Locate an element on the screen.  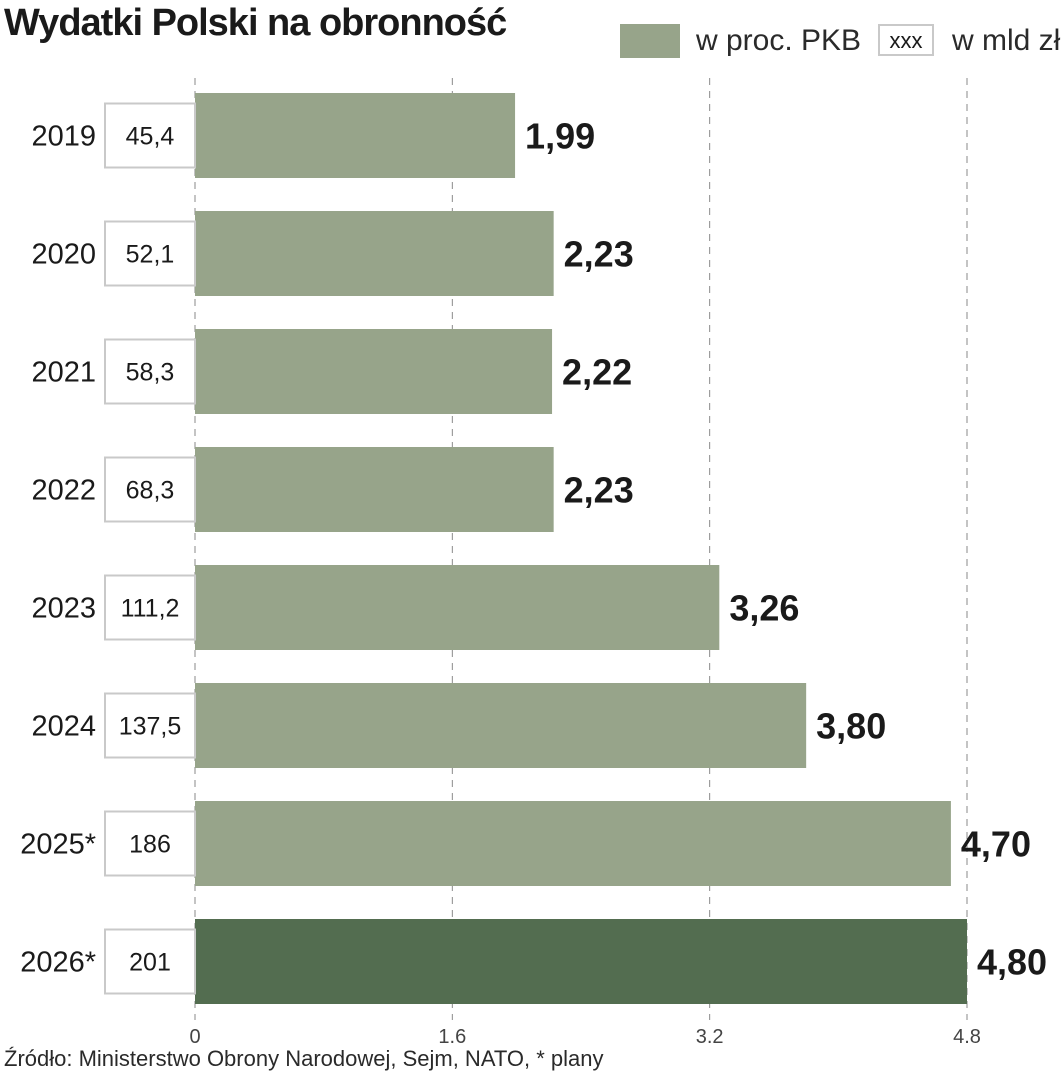
year-label: 2019 is located at coordinates (63, 137).